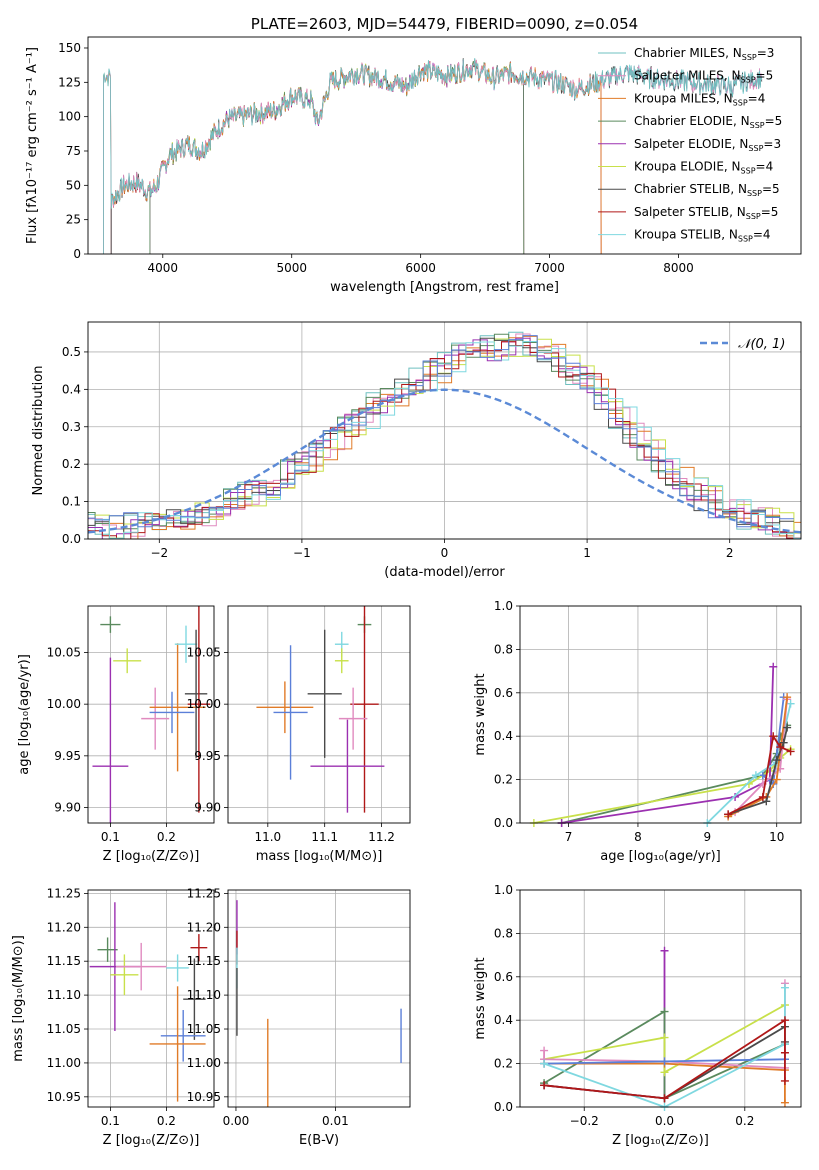 This screenshot has width=819, height=1170. What do you see at coordinates (569, 837) in the screenshot?
I see `x-tick-label: 7` at bounding box center [569, 837].